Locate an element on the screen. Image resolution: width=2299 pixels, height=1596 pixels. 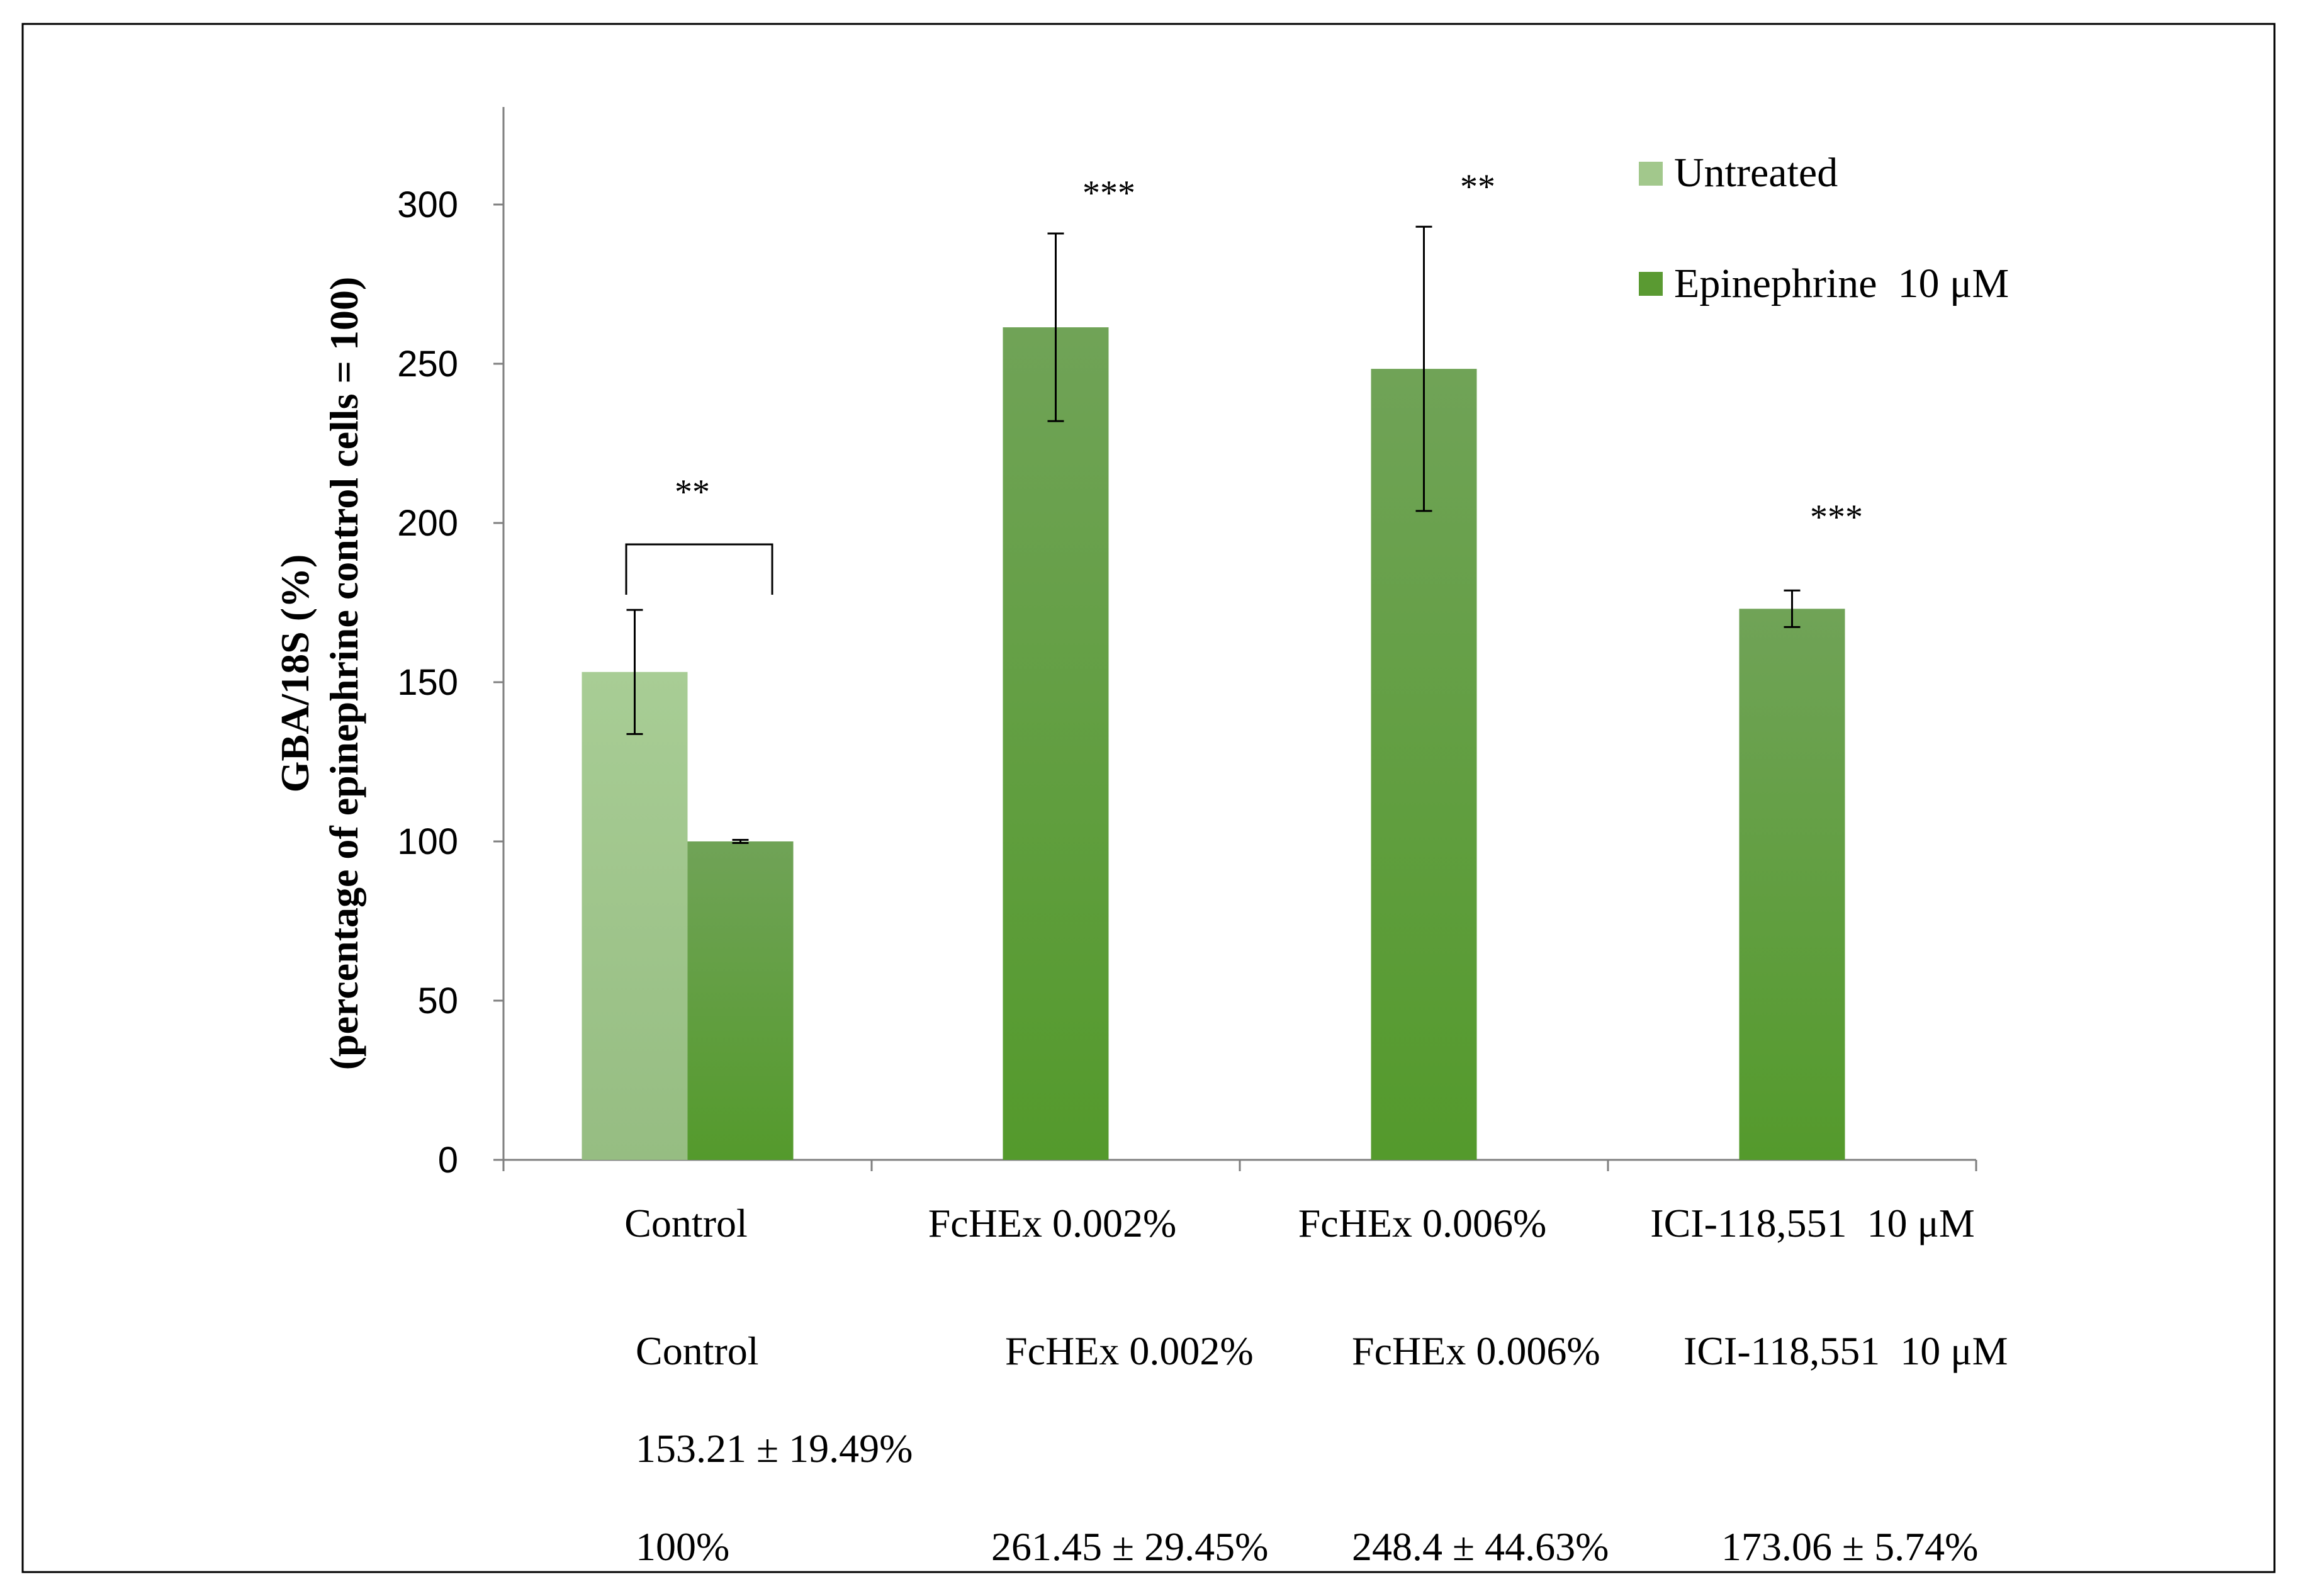
bar-untreated-control is located at coordinates (635, 916).